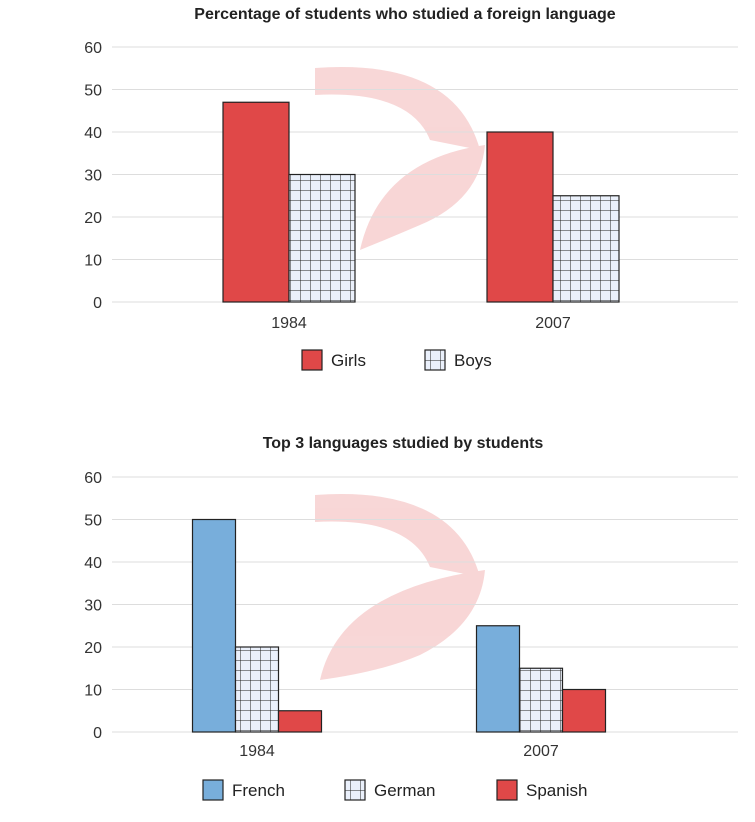  Describe the element at coordinates (213, 790) in the screenshot. I see `legend-swatch-french` at that location.